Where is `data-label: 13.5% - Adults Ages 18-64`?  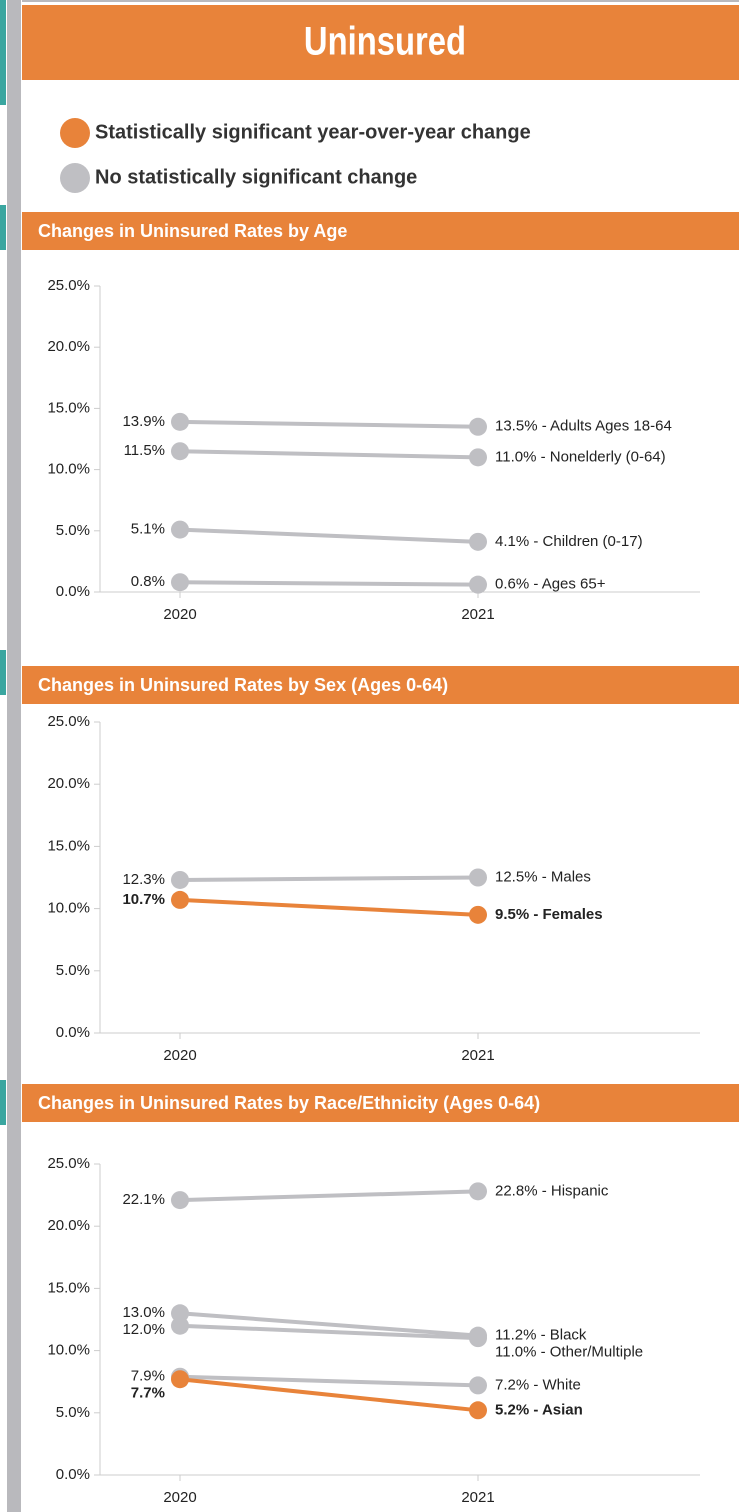 data-label: 13.5% - Adults Ages 18-64 is located at coordinates (583, 426).